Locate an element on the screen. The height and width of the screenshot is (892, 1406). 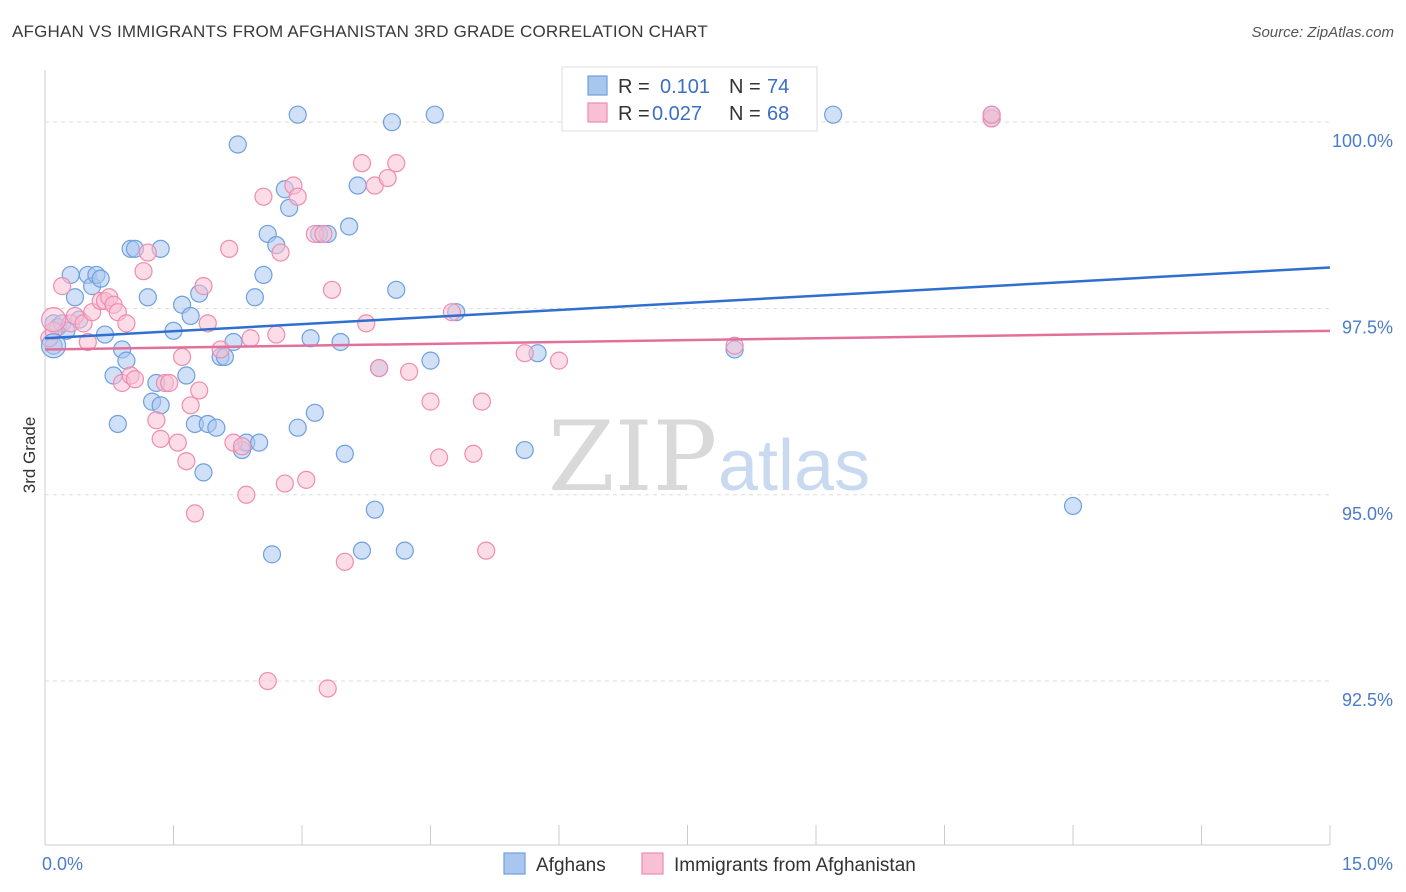
x-tick-labels: 0.0% 15.0% is located at coordinates (717, 864).